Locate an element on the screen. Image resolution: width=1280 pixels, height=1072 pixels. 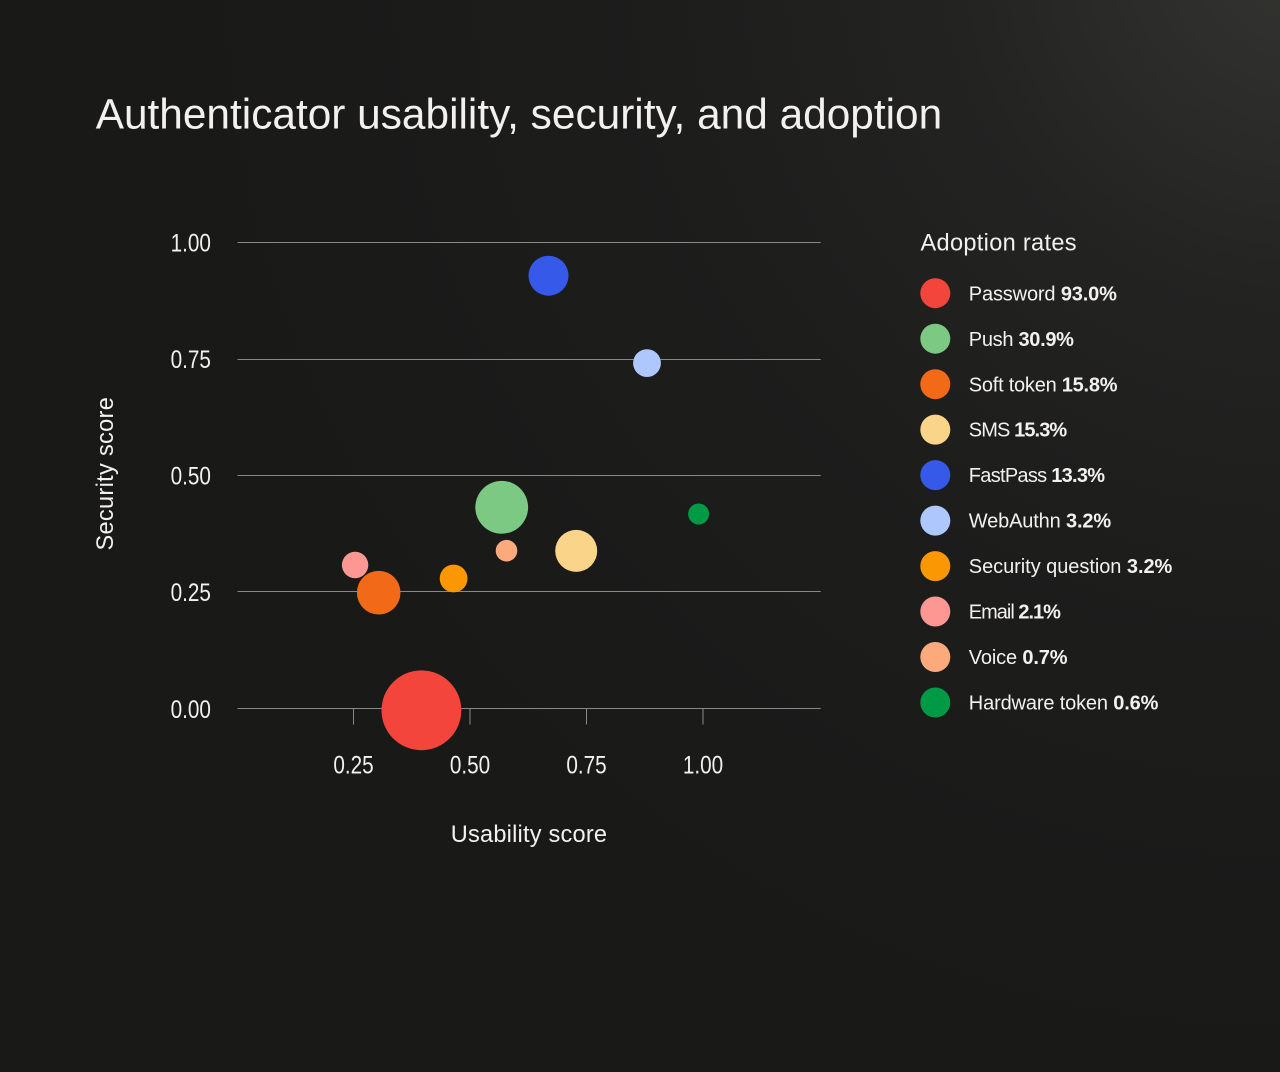
svg-text: SMS 15.3% is located at coordinates (1018, 431).